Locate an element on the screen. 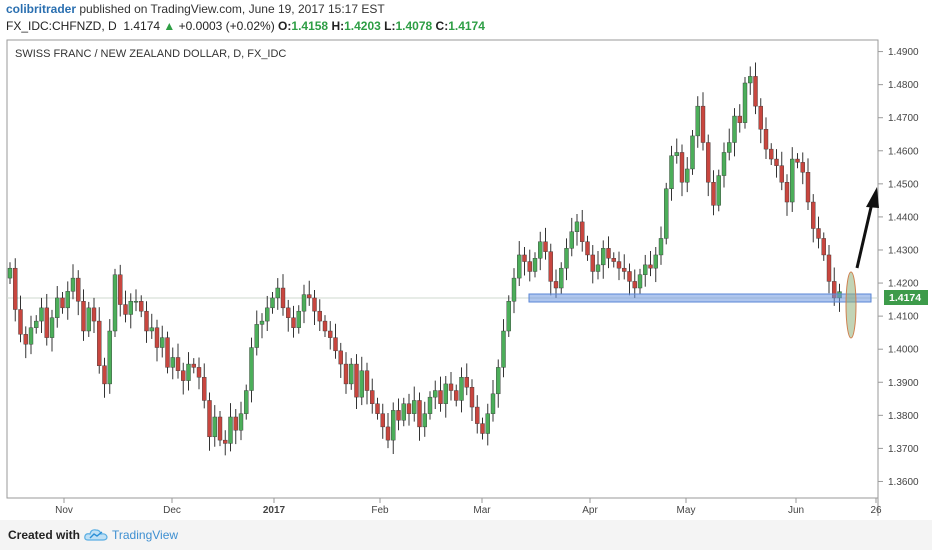  tradingview-cloud-icon is located at coordinates (96, 535).